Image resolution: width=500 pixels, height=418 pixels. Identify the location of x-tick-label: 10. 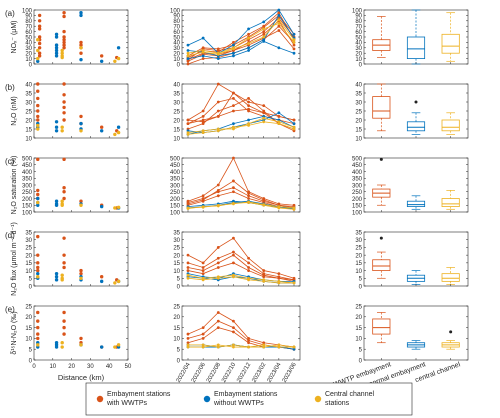
(52, 367).